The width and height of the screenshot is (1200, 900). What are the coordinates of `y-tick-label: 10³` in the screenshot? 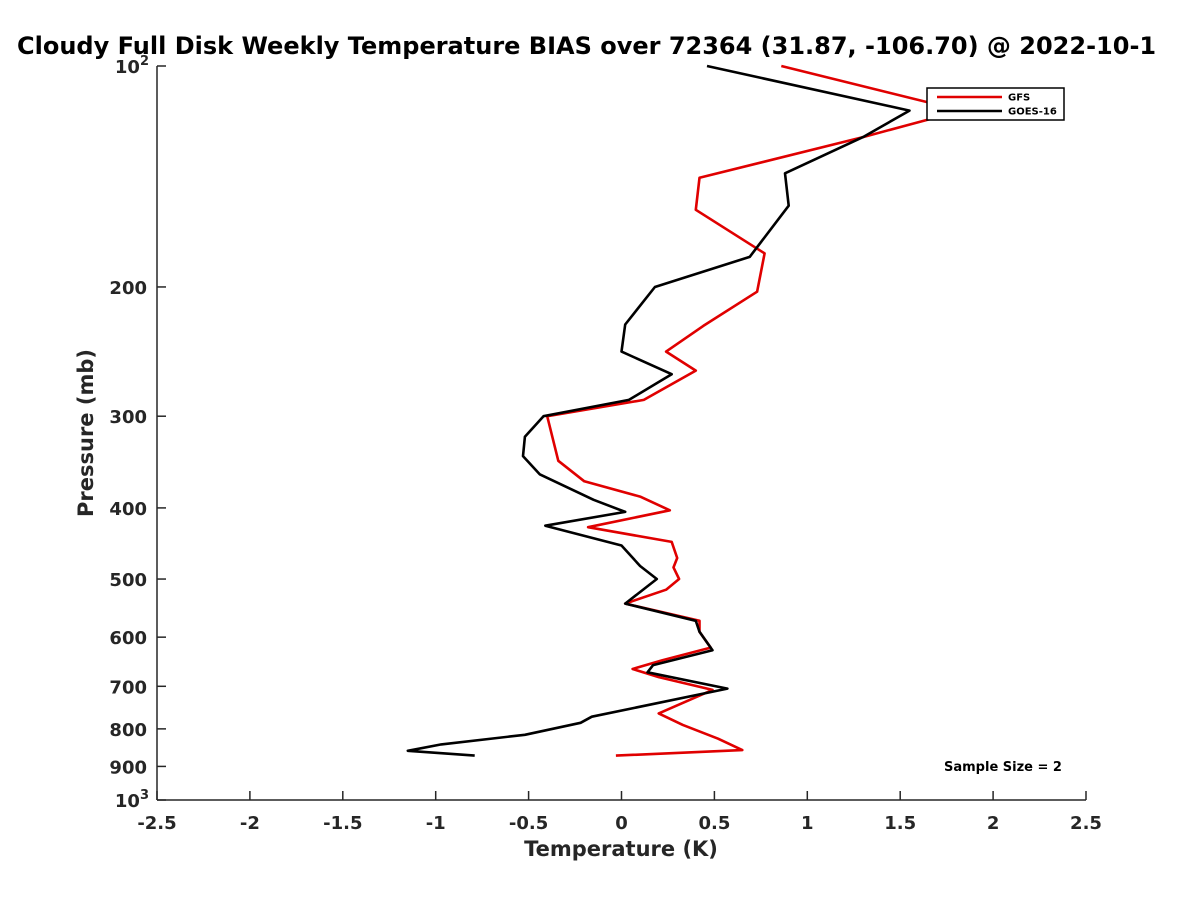 It's located at (132, 800).